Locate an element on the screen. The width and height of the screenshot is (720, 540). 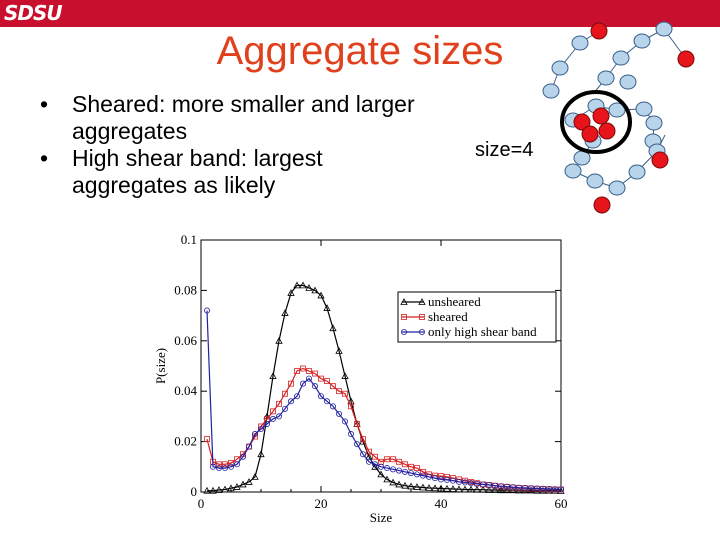
y-tick-label: 0.1 is located at coordinates (189, 239).